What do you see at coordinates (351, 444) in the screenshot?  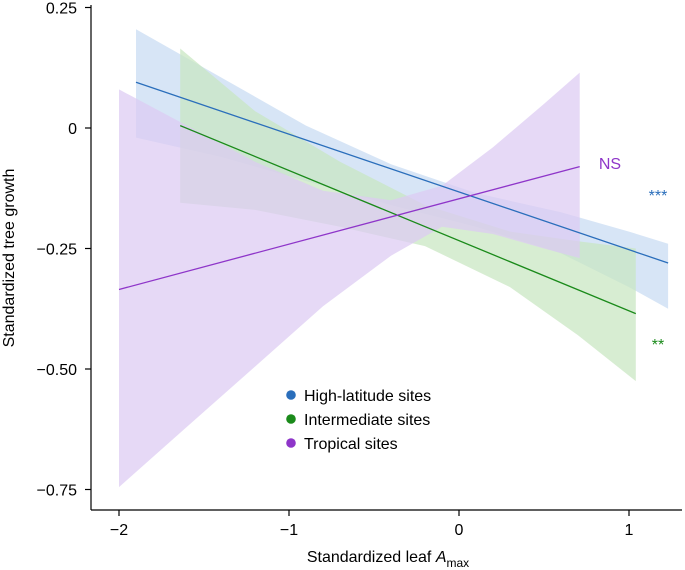 I see `legend-label-tropical: Tropical sites` at bounding box center [351, 444].